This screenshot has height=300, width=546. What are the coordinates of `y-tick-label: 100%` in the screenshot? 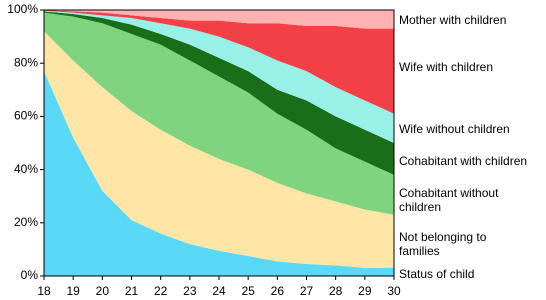 It's located at (22, 9).